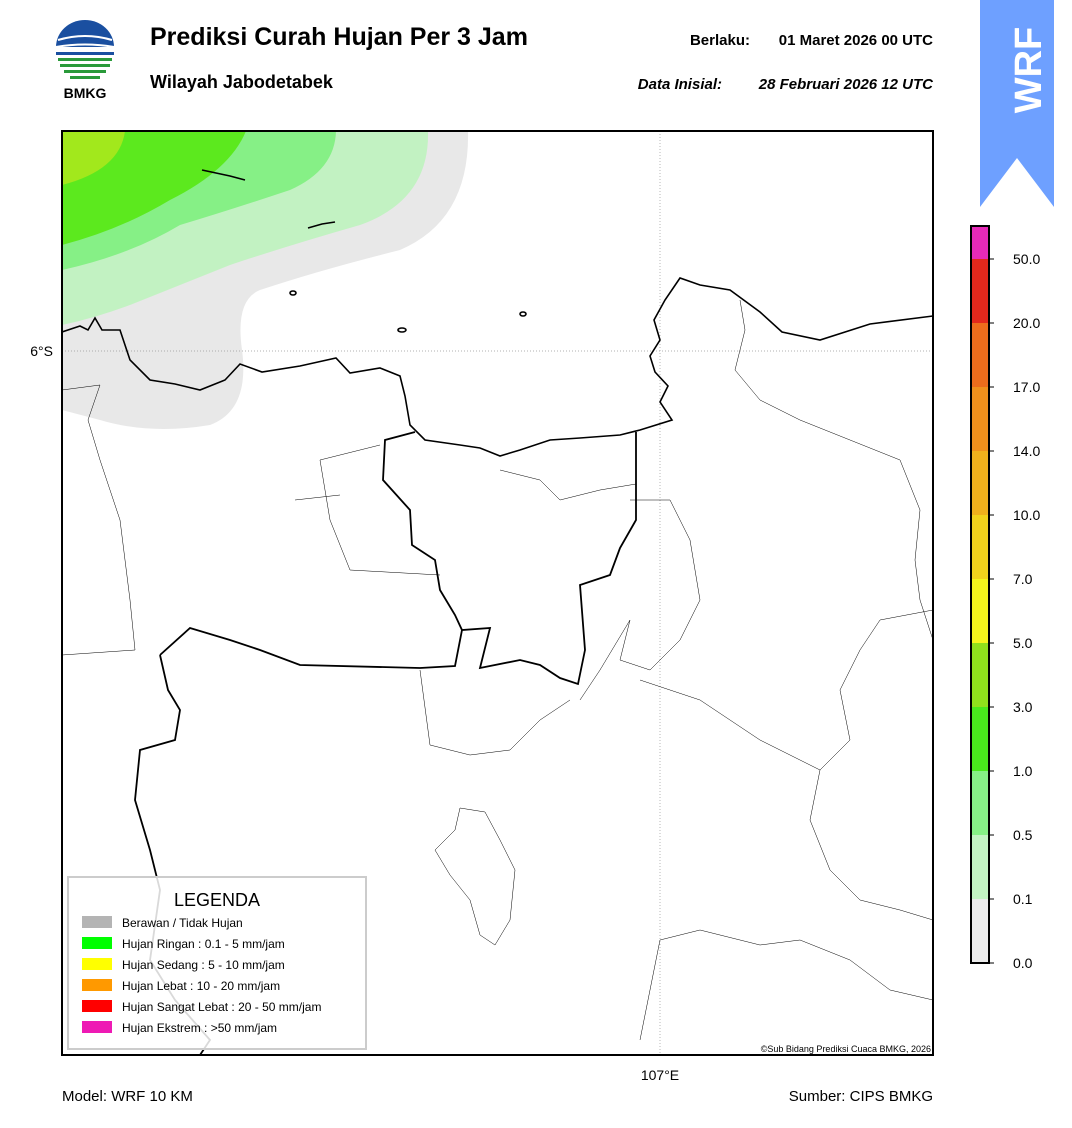 The width and height of the screenshot is (1072, 1128). Describe the element at coordinates (1023, 963) in the screenshot. I see `colorbar-tick-label: 0.0` at that location.